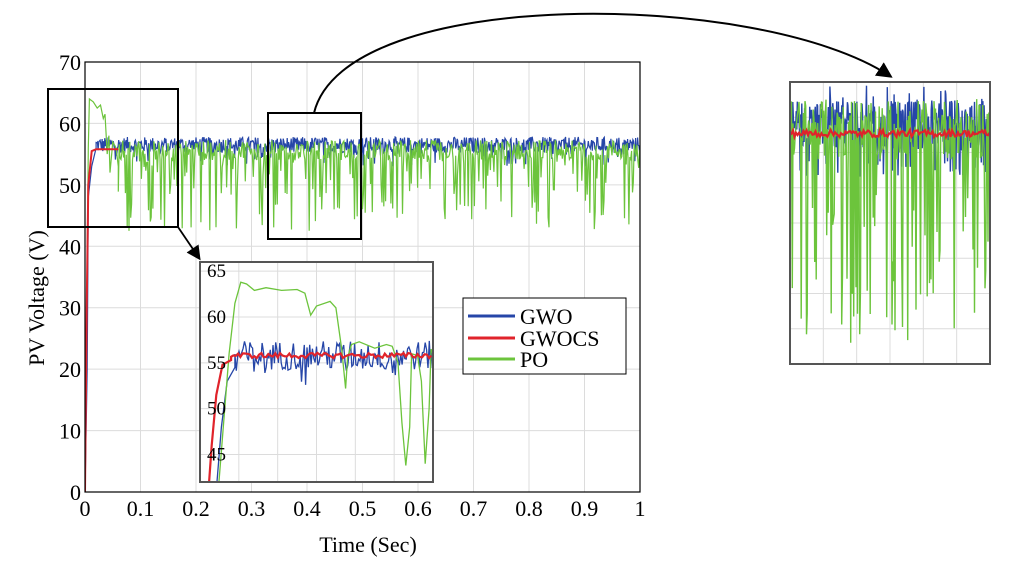  I want to click on inset-steady, so click(890, 223).